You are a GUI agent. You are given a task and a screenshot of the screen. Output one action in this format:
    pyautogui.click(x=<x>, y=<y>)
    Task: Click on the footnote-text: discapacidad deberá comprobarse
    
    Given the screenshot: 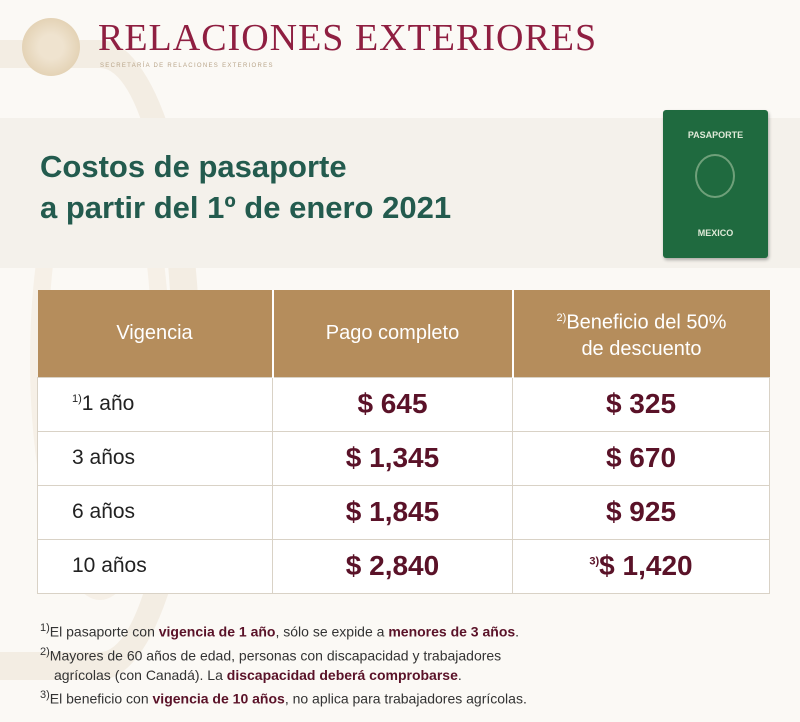 What is the action you would take?
    pyautogui.click(x=342, y=675)
    